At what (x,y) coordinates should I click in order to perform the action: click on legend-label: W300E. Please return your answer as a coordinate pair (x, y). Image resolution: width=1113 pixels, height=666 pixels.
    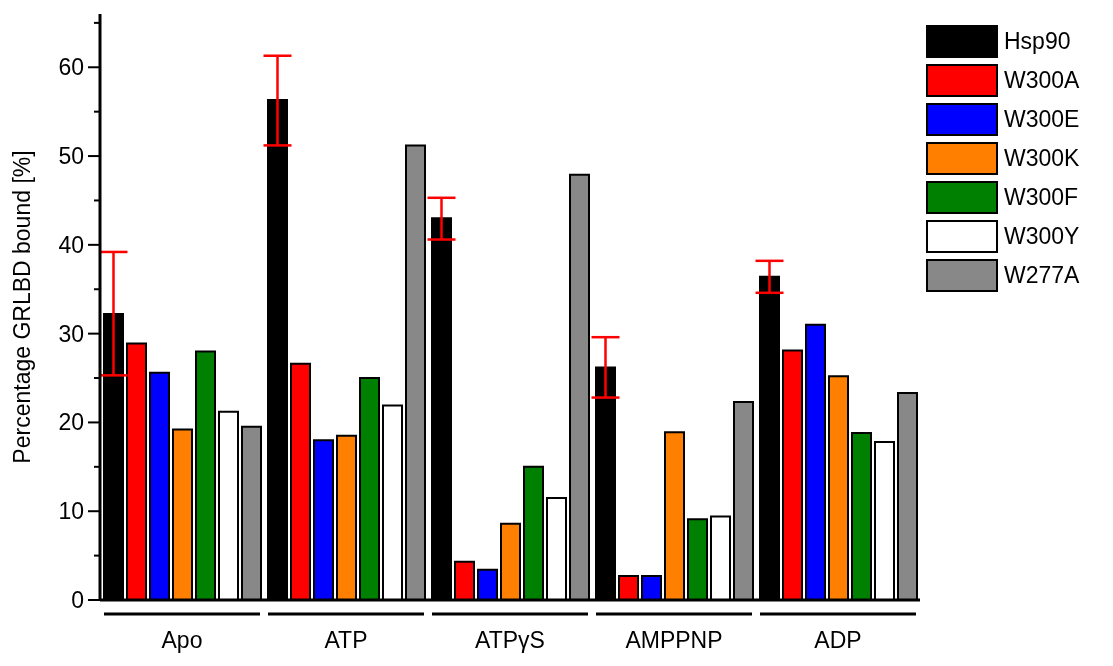
    Looking at the image, I should click on (1042, 119).